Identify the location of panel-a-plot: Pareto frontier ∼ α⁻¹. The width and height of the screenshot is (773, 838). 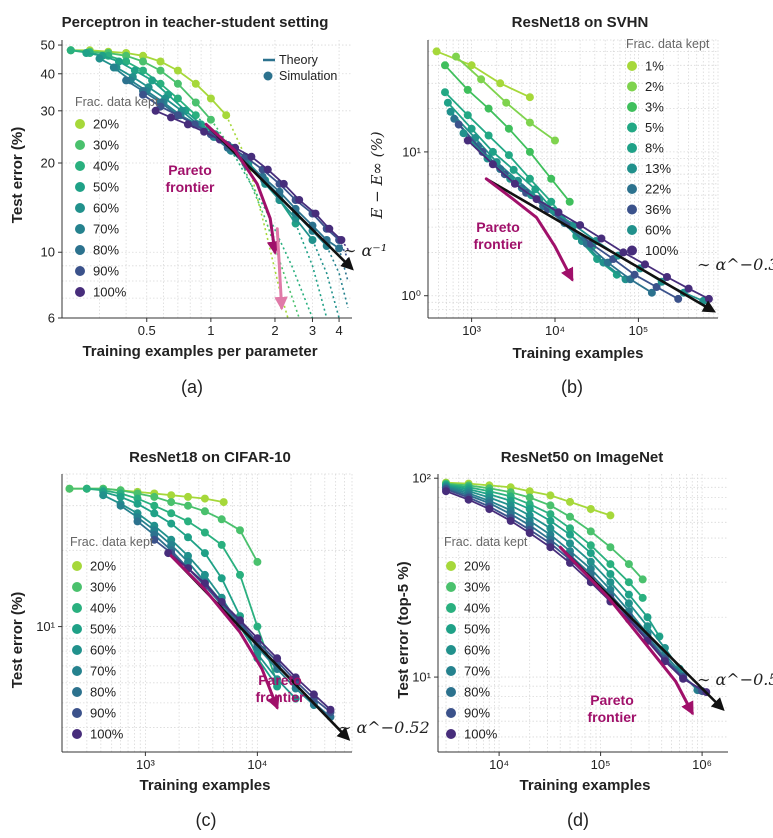
(226, 182).